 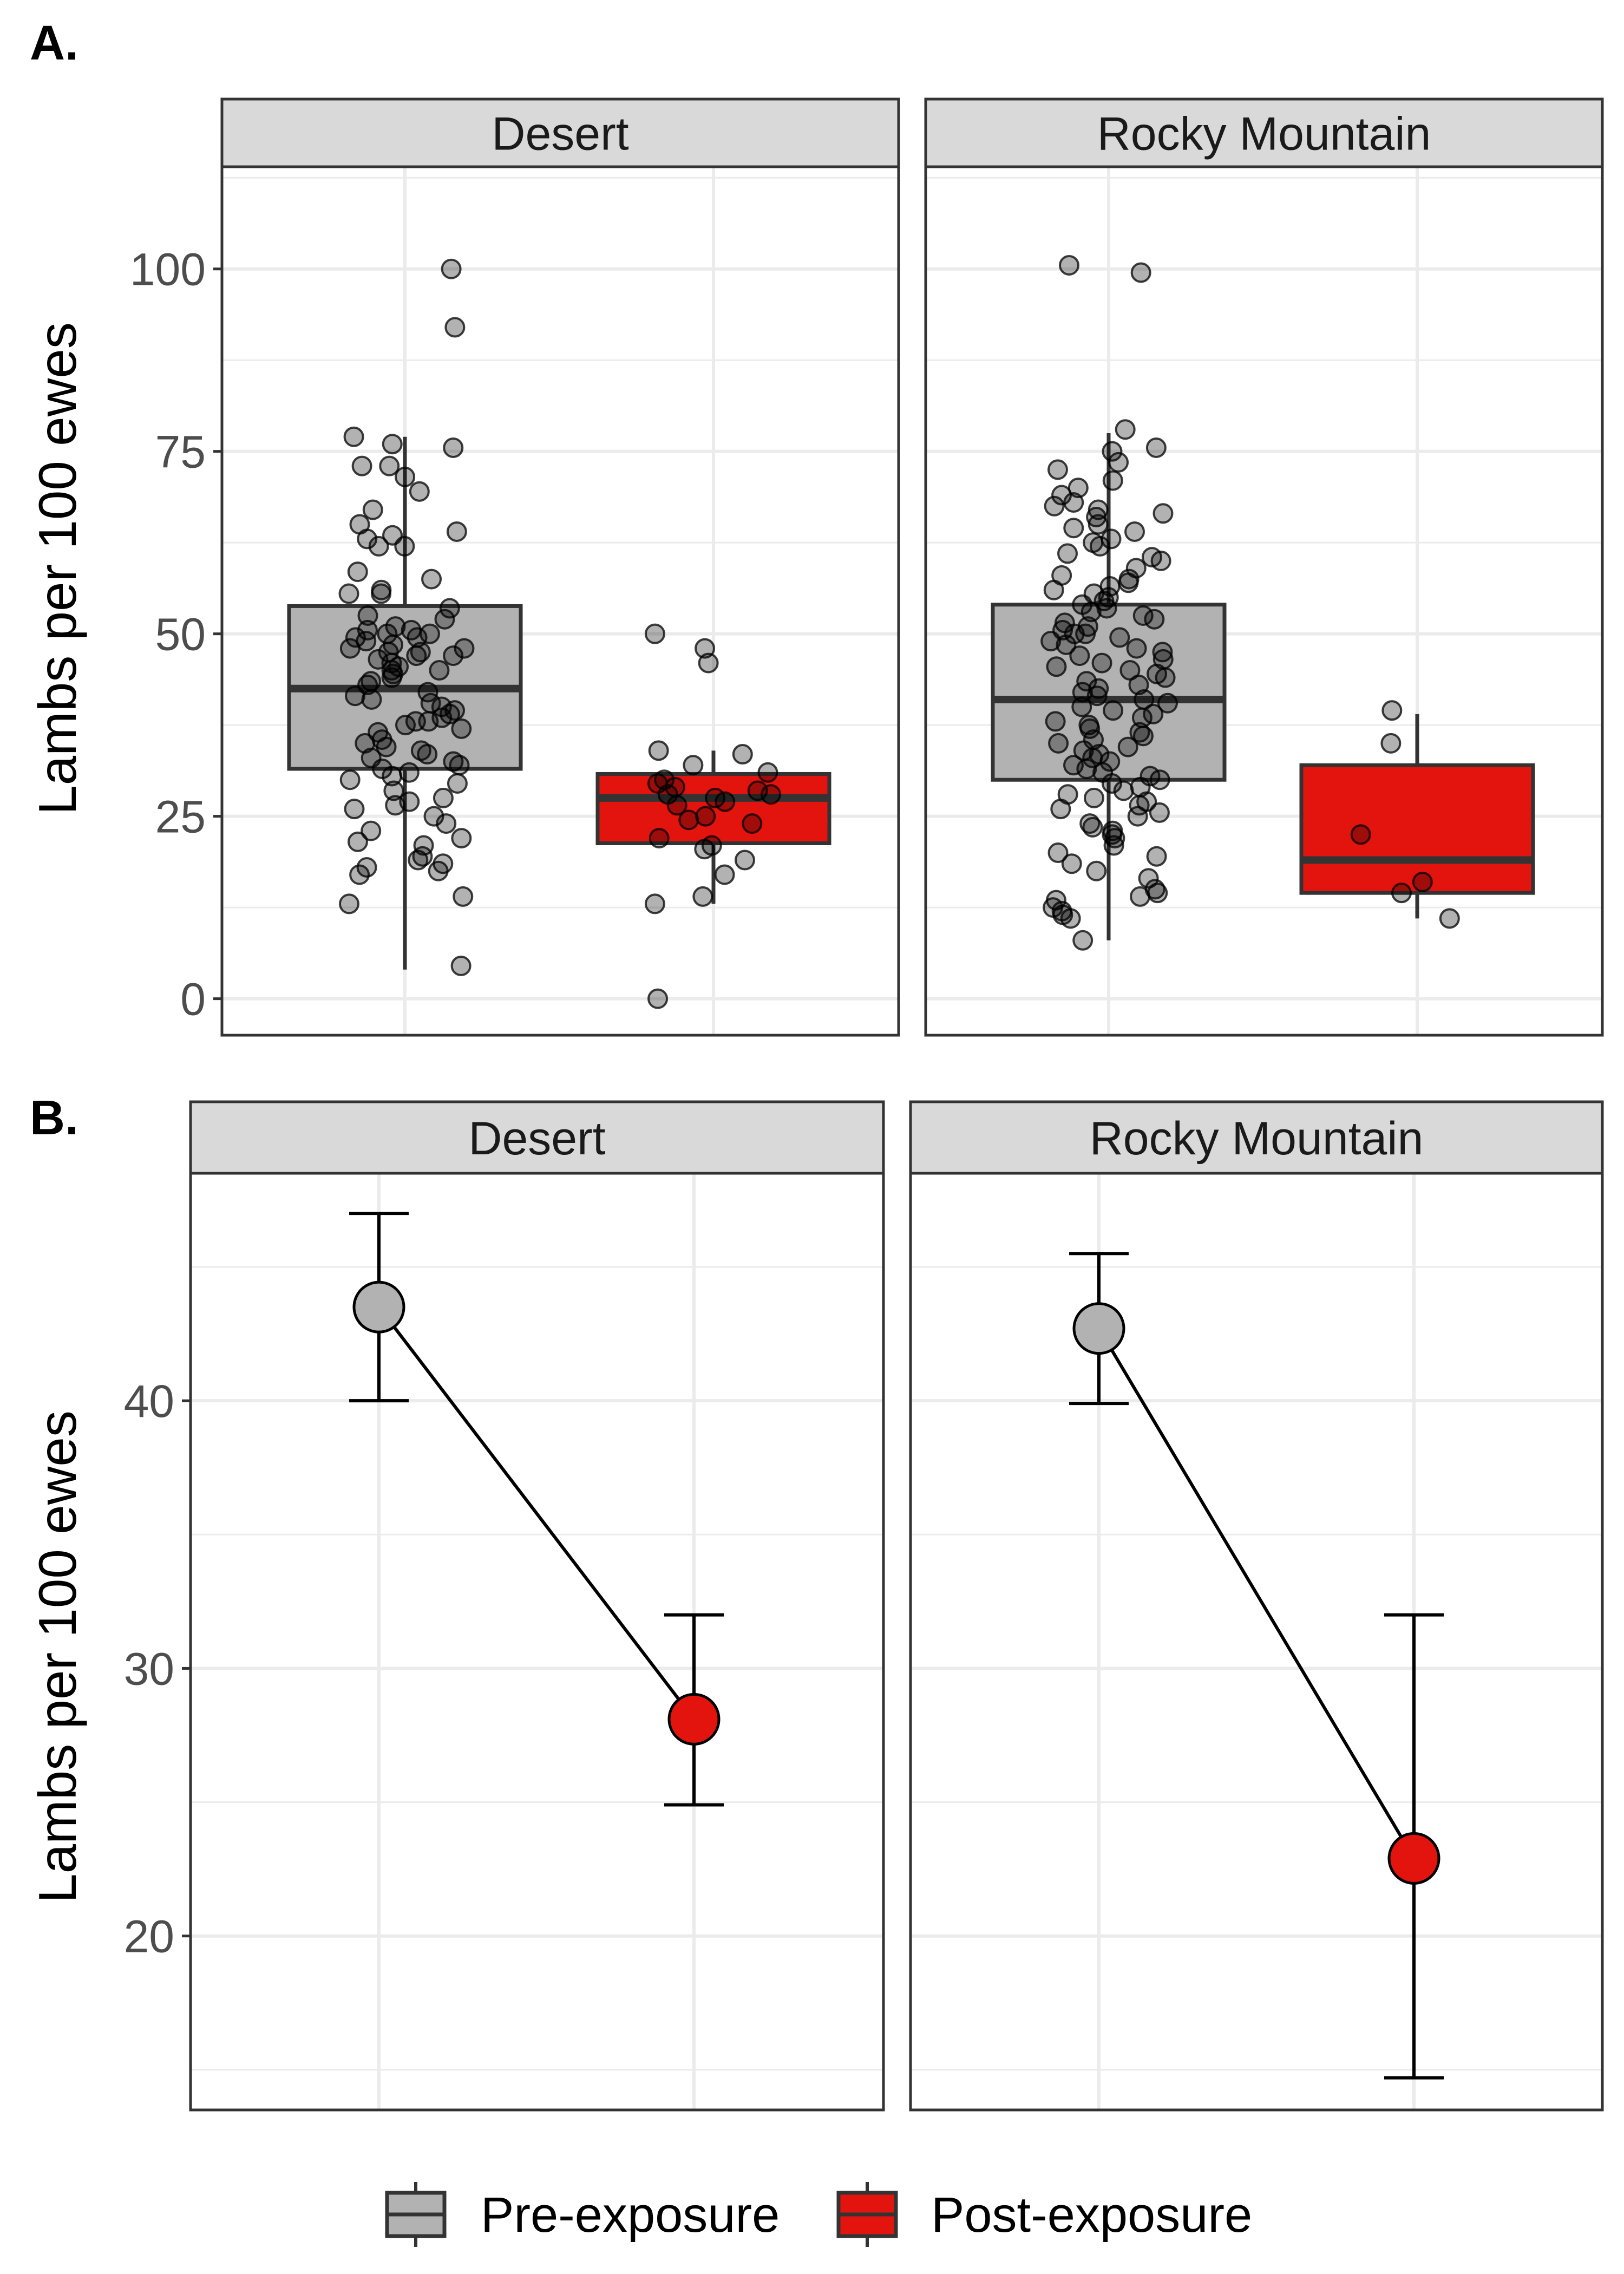 I want to click on errorbar-post-exposure, so click(x=1414, y=1847).